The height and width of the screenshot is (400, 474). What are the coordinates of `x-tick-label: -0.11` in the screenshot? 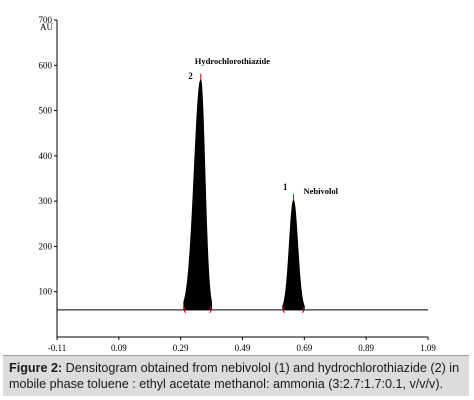 It's located at (57, 347).